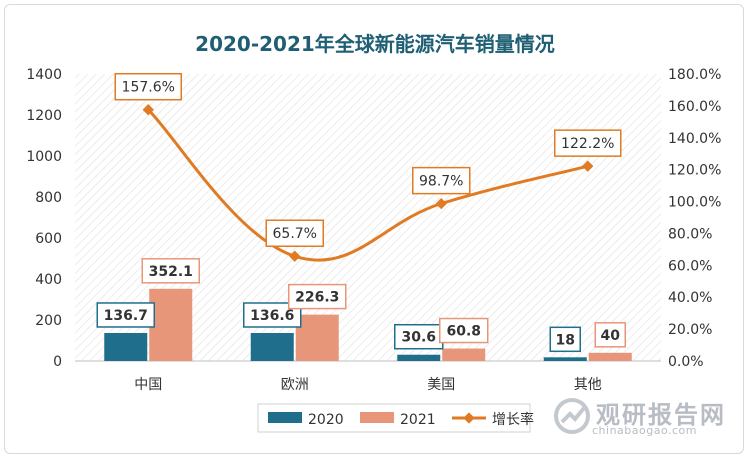 The height and width of the screenshot is (460, 750). Describe the element at coordinates (48, 239) in the screenshot. I see `y-left-tick-label: 600` at that location.